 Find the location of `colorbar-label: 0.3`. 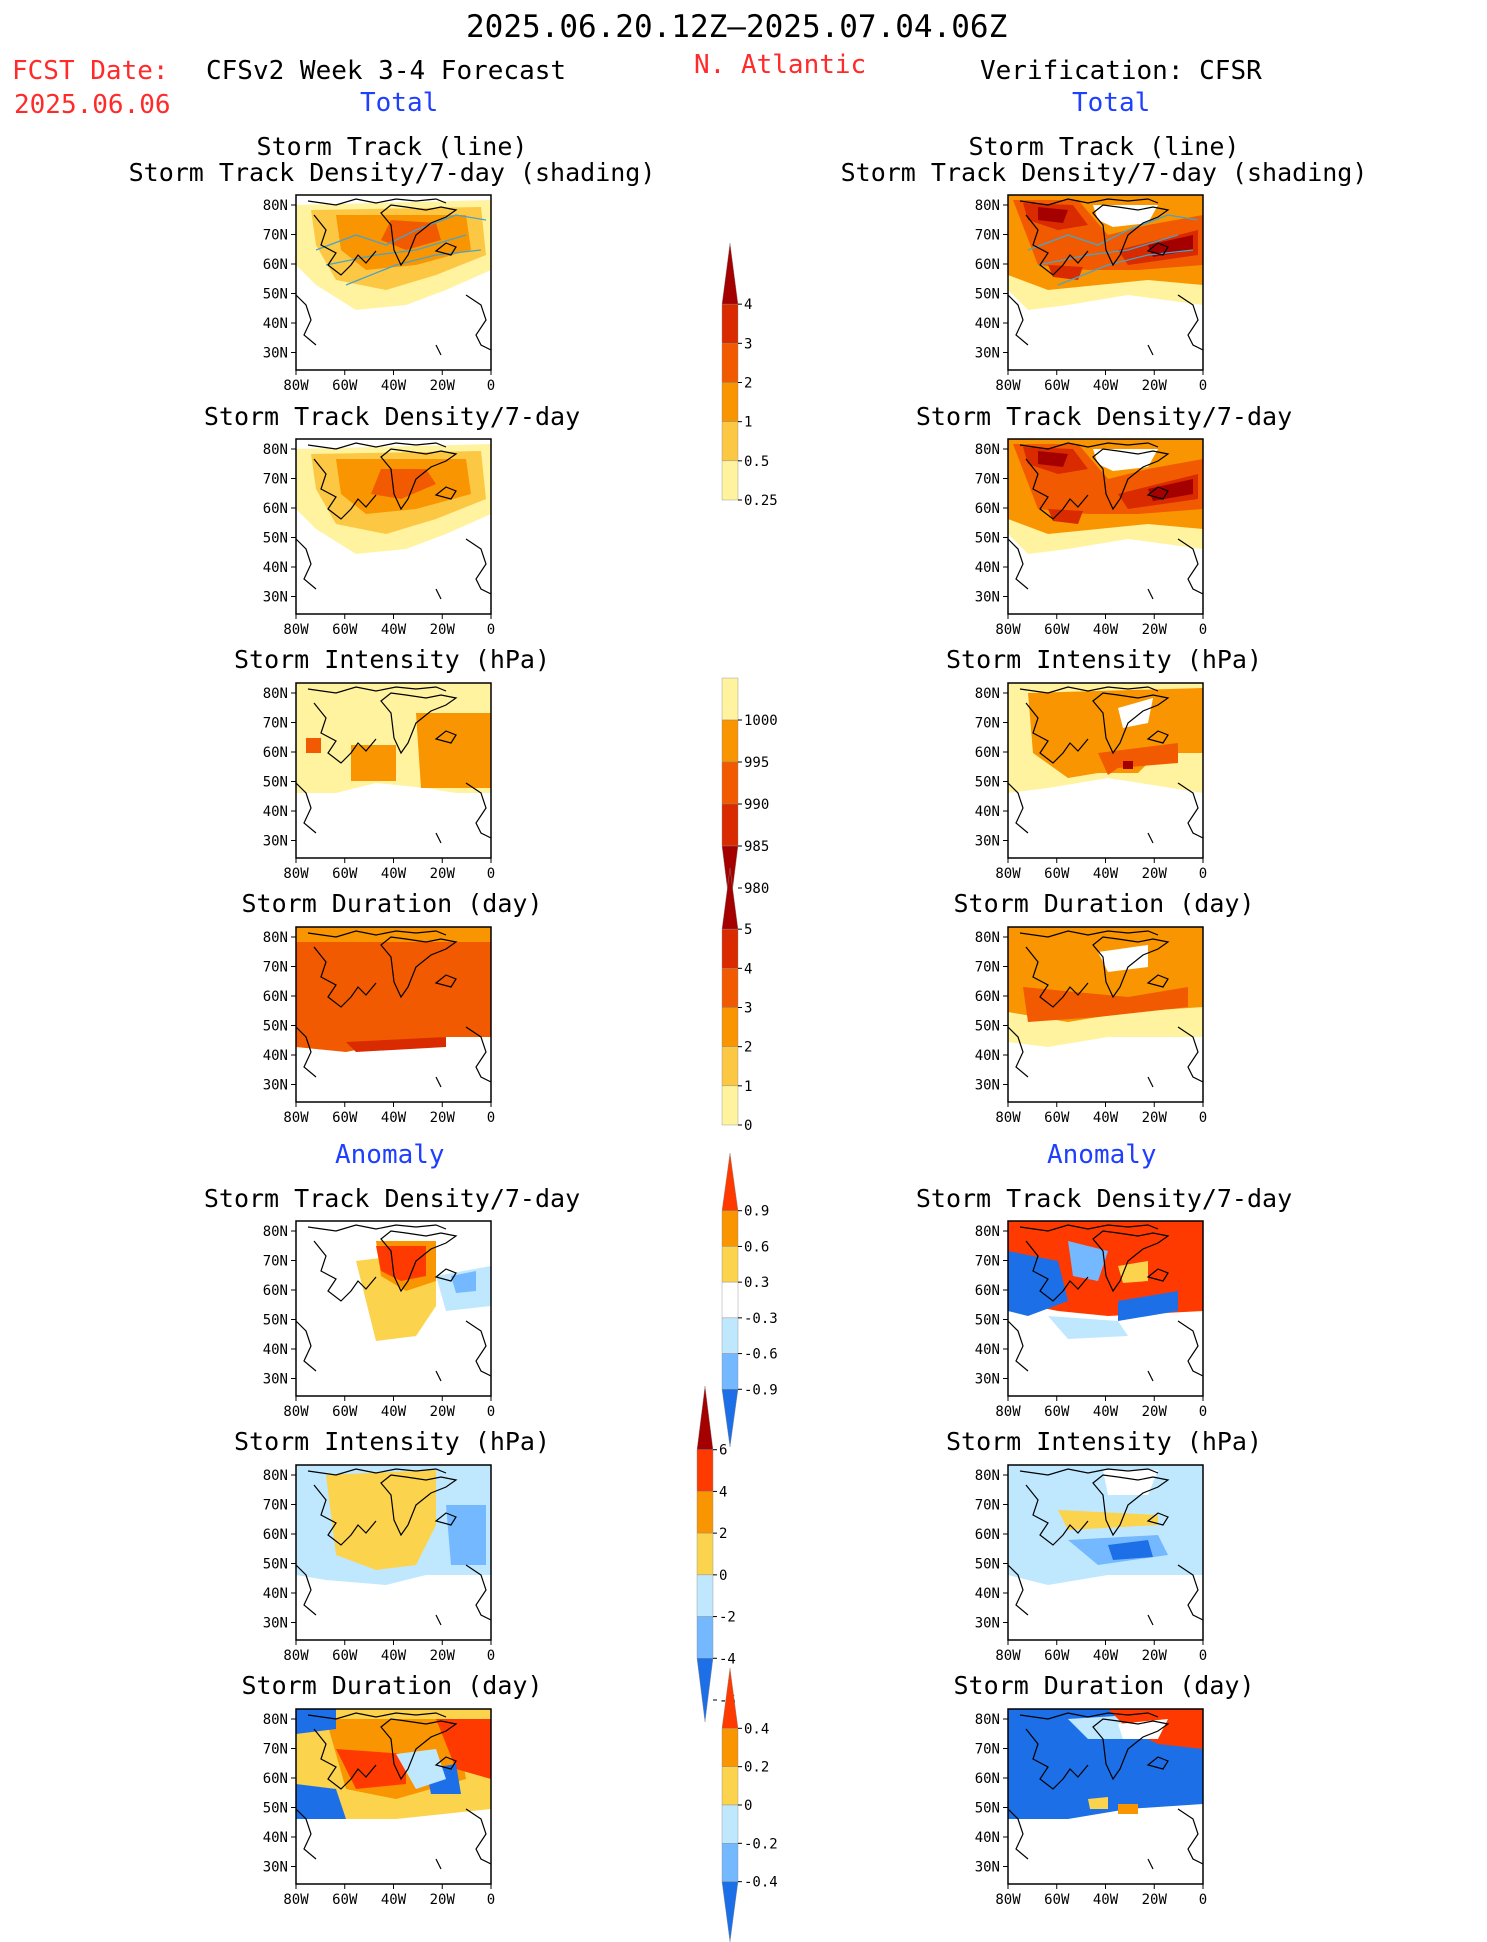

colorbar-label: 0.3 is located at coordinates (756, 1283).